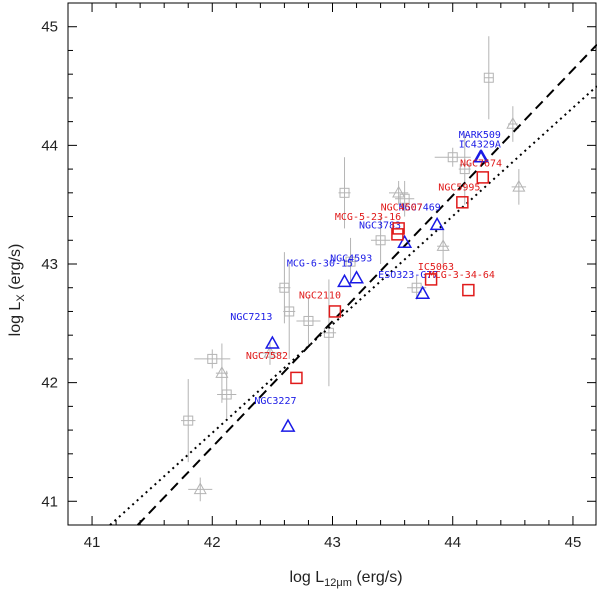 Image resolution: width=597 pixels, height=591 pixels. I want to click on data-point-ngc4507: NGC4507, so click(402, 219).